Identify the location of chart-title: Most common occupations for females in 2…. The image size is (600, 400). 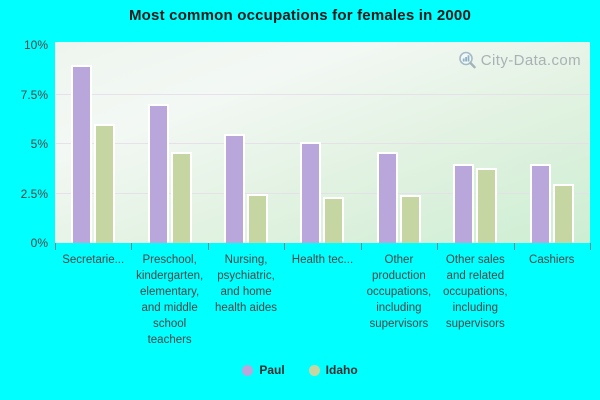
(299, 15).